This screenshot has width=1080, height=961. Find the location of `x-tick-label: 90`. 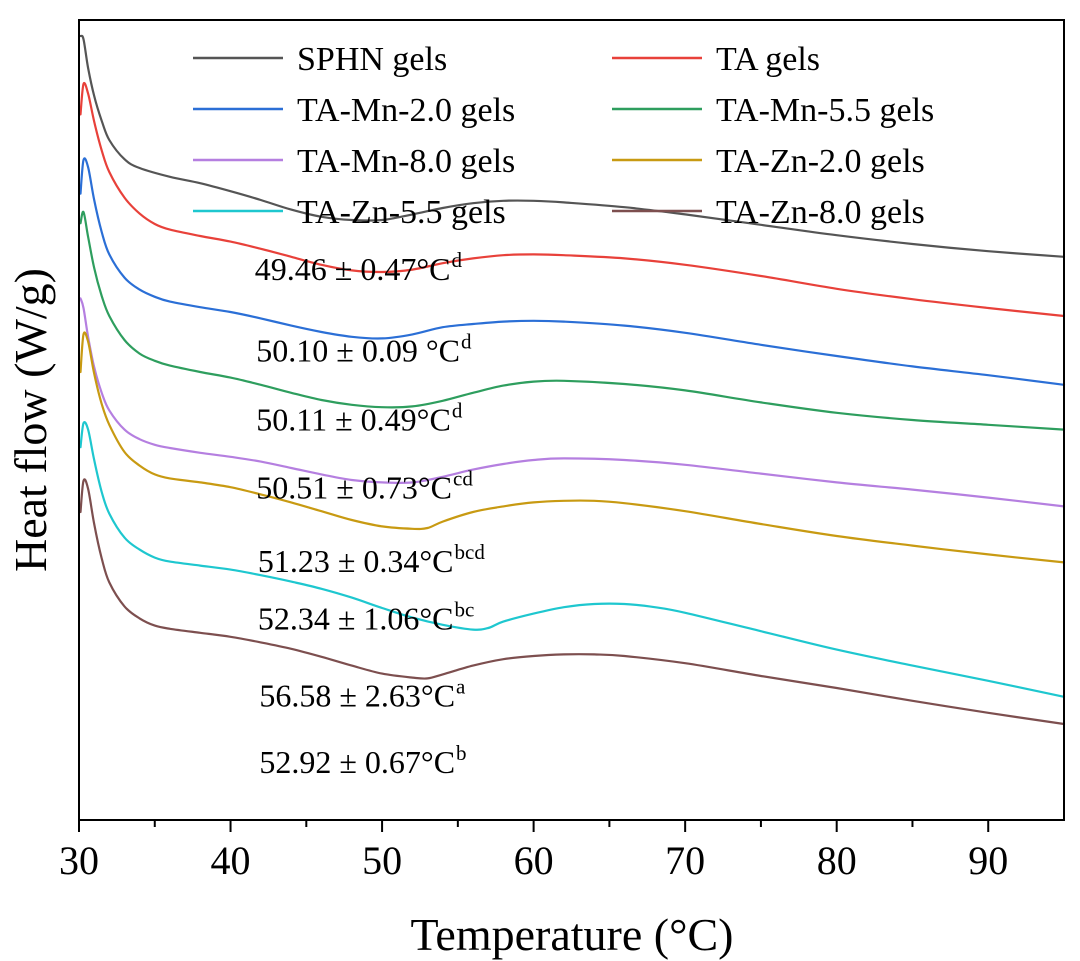

x-tick-label: 90 is located at coordinates (988, 860).